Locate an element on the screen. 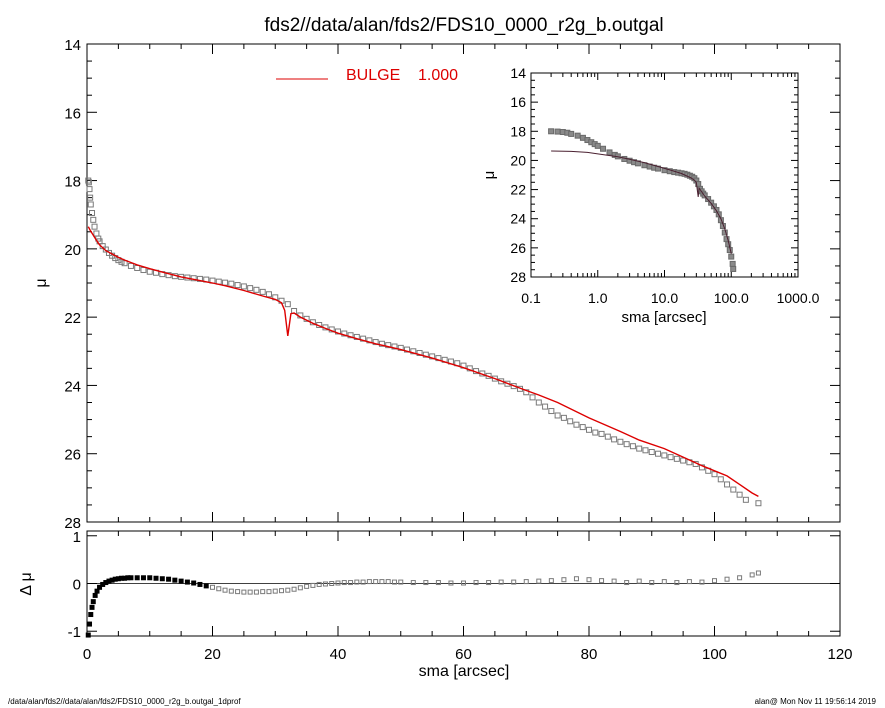 The image size is (885, 708). inset-x-tick-label: 100.0 is located at coordinates (731, 298).